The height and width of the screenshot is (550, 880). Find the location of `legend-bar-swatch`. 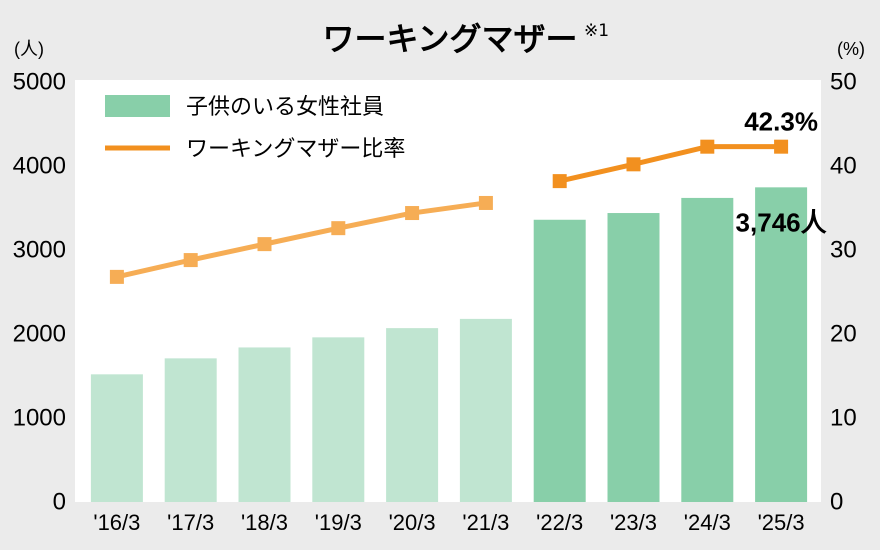

legend-bar-swatch is located at coordinates (137, 106).